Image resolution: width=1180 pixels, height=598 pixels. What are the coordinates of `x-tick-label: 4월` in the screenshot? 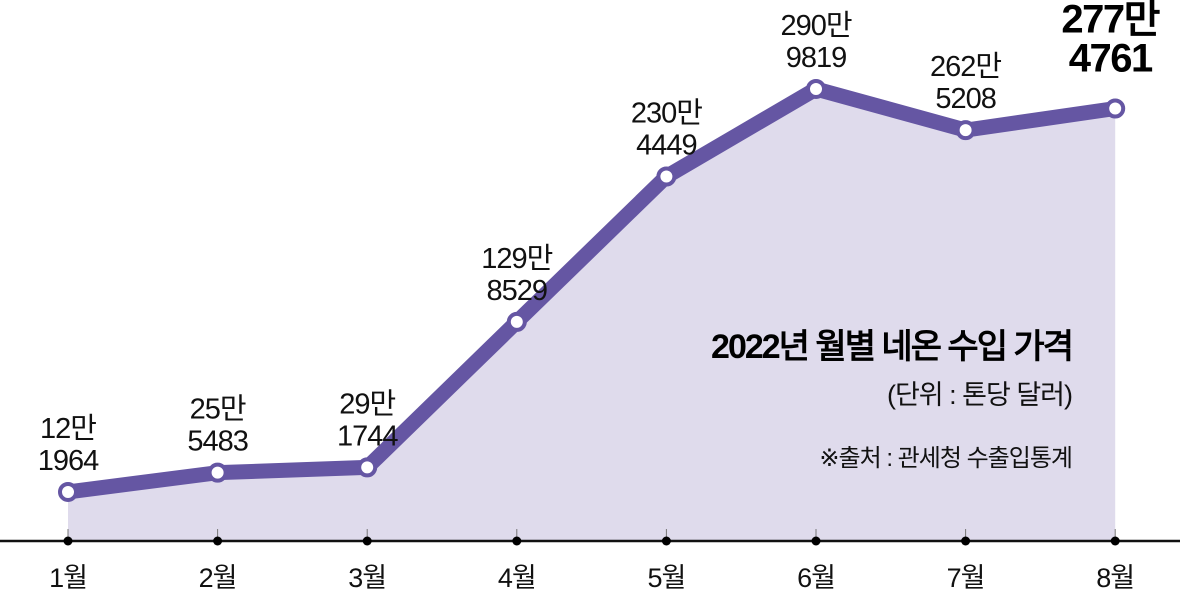 It's located at (517, 578).